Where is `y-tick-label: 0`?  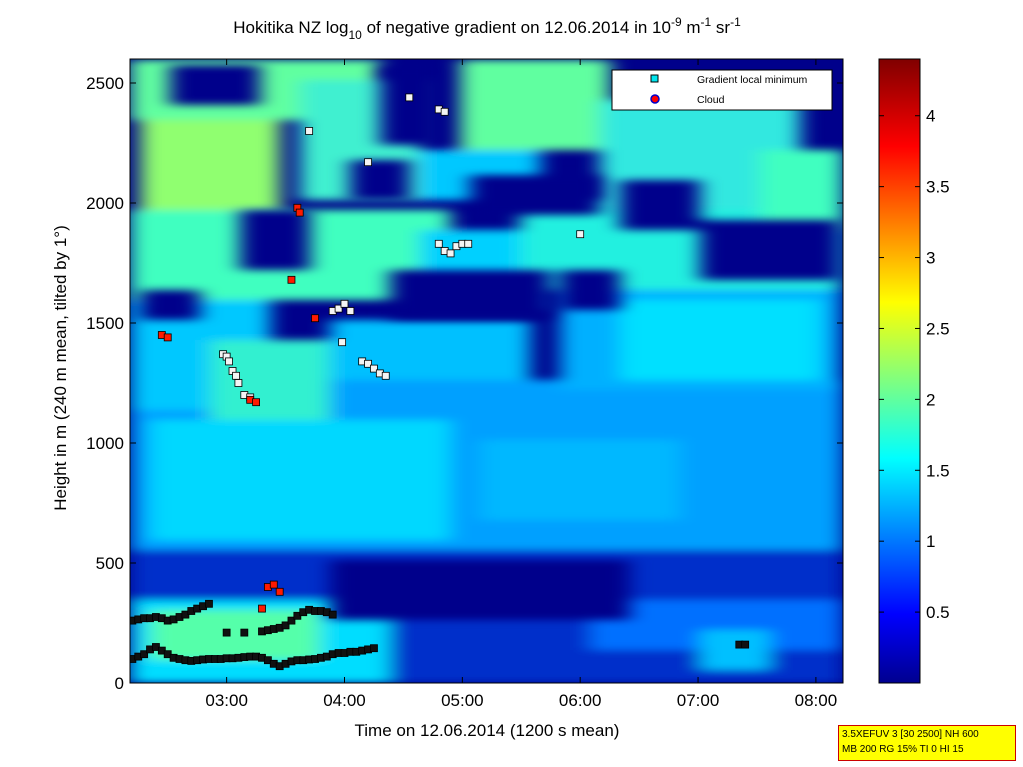
y-tick-label: 0 is located at coordinates (119, 683).